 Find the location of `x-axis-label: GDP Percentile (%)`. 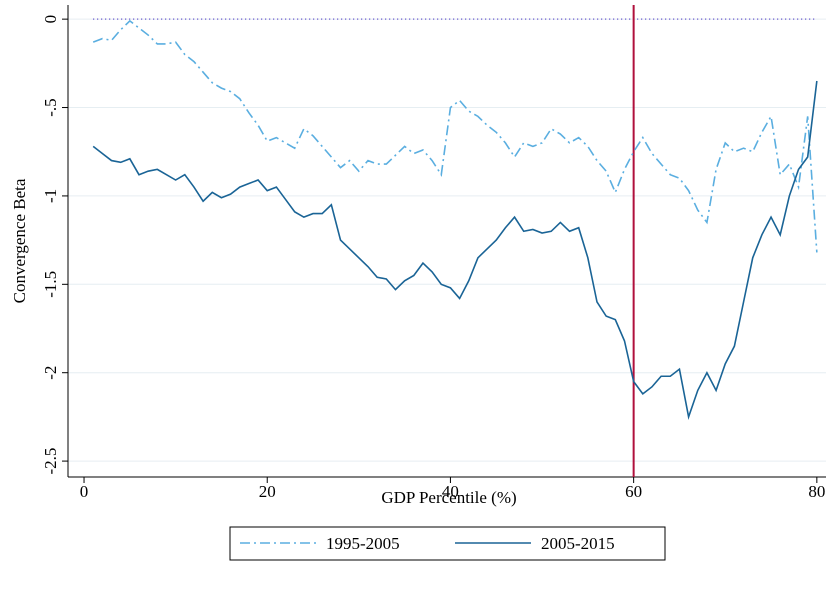

x-axis-label: GDP Percentile (%) is located at coordinates (448, 497).